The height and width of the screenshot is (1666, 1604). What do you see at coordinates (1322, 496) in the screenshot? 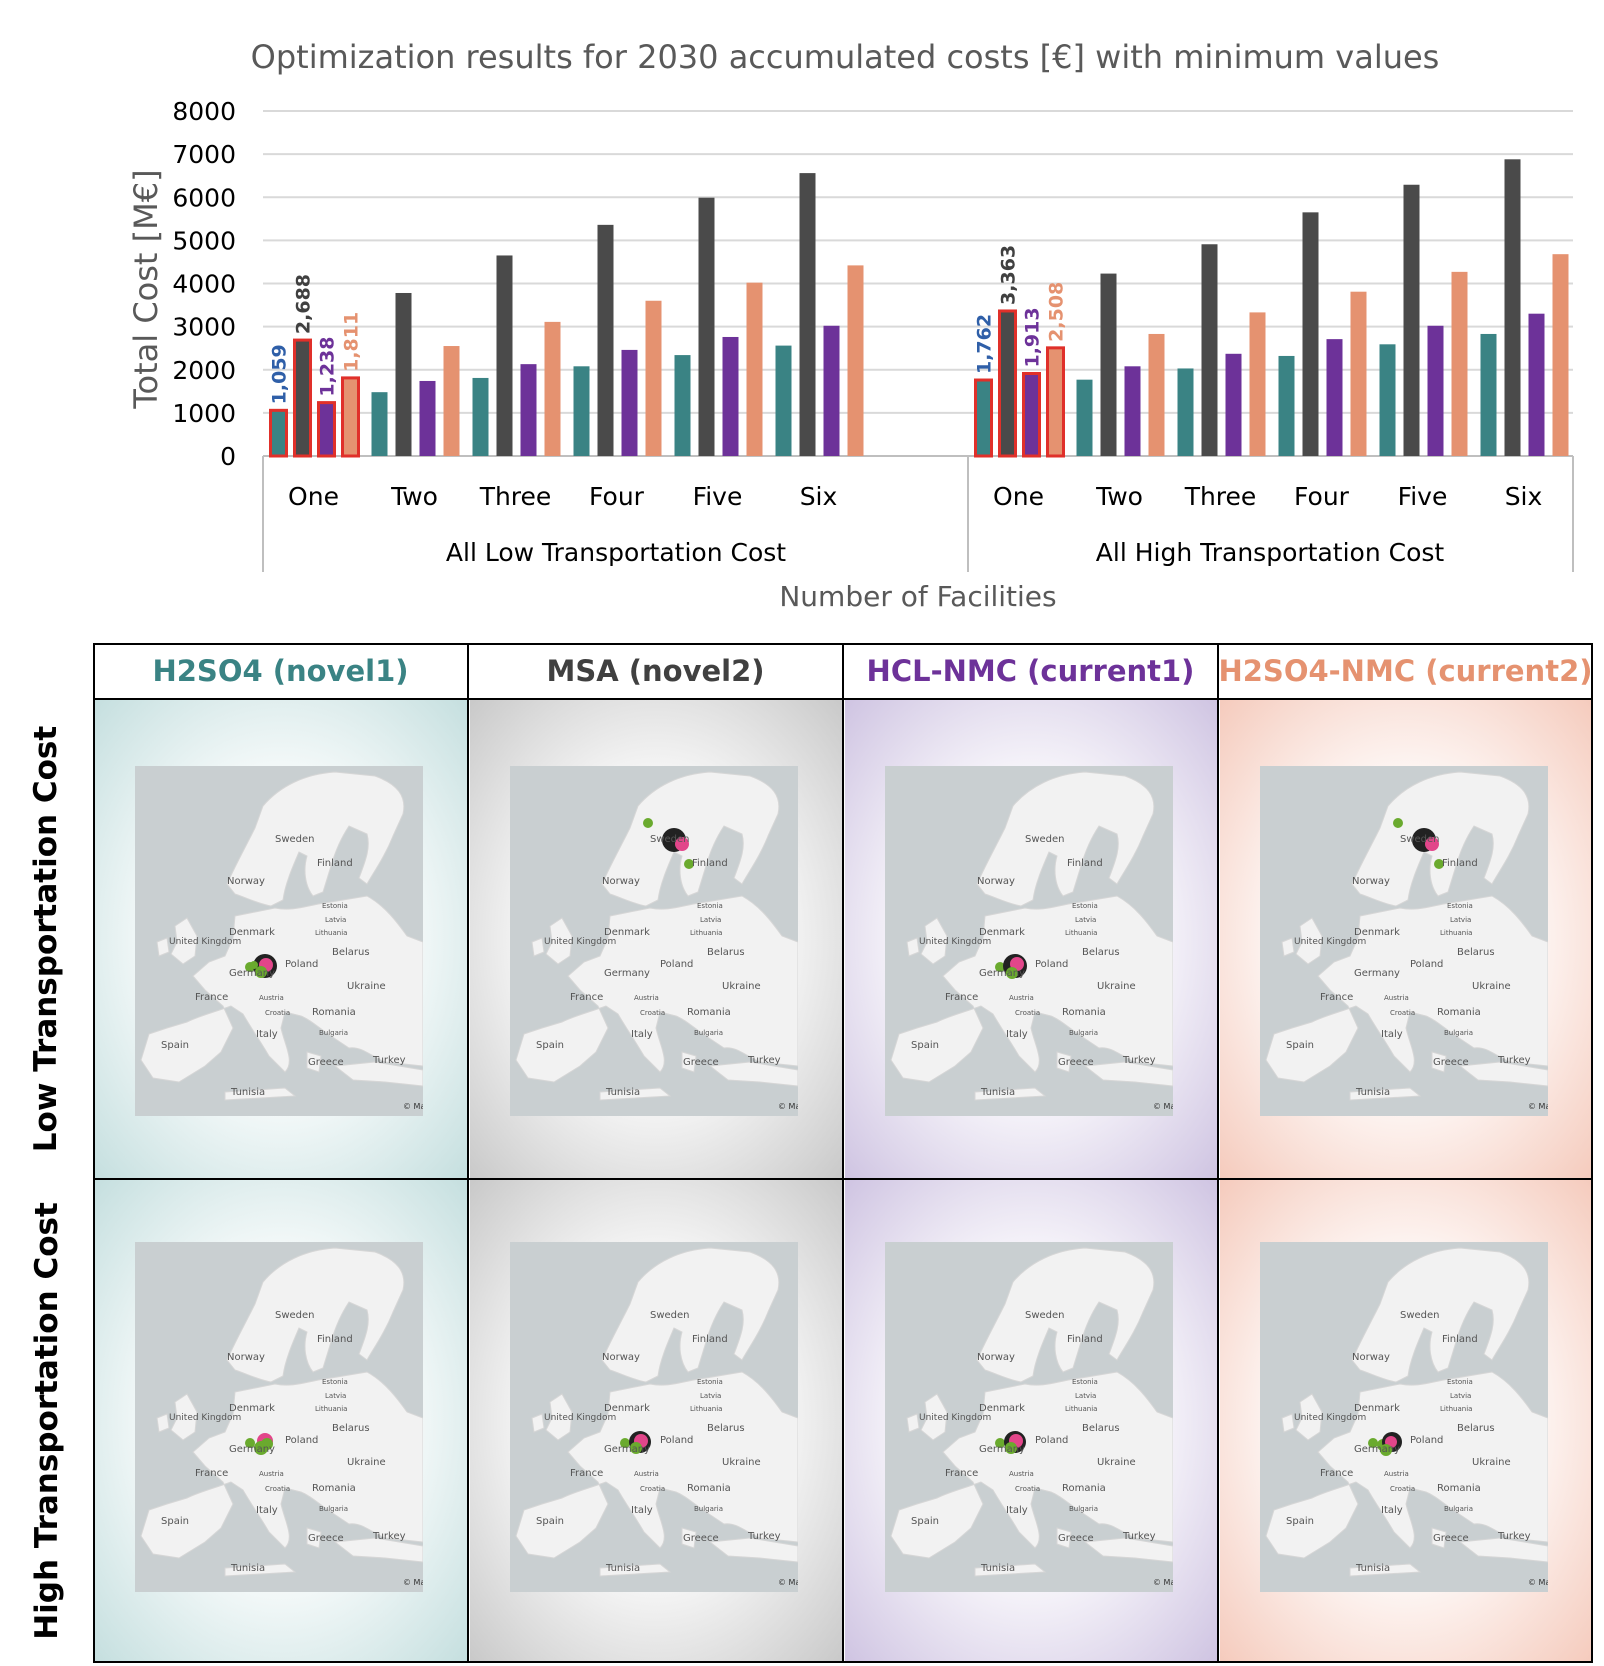
I see `x-tick-label: Four` at bounding box center [1322, 496].